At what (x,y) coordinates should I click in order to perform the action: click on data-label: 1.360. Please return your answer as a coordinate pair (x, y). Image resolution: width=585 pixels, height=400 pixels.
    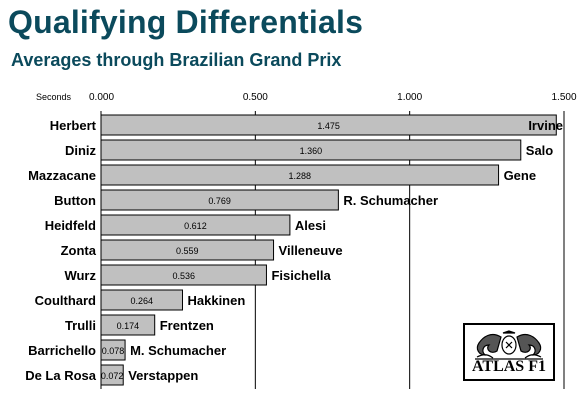
    Looking at the image, I should click on (311, 151).